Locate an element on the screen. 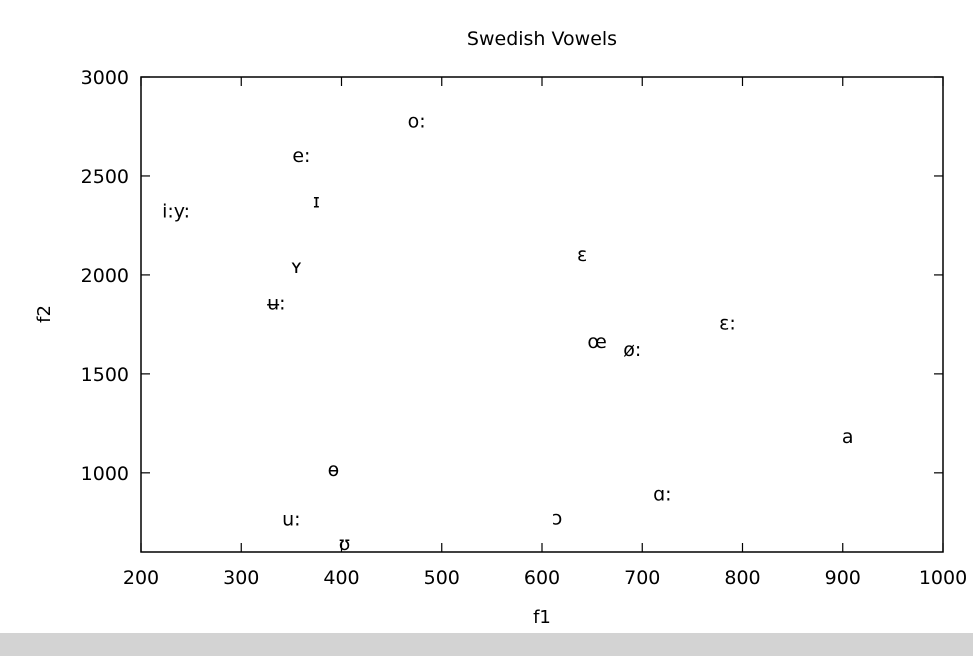 This screenshot has width=973, height=656. y-axis-label: f2 is located at coordinates (44, 314).